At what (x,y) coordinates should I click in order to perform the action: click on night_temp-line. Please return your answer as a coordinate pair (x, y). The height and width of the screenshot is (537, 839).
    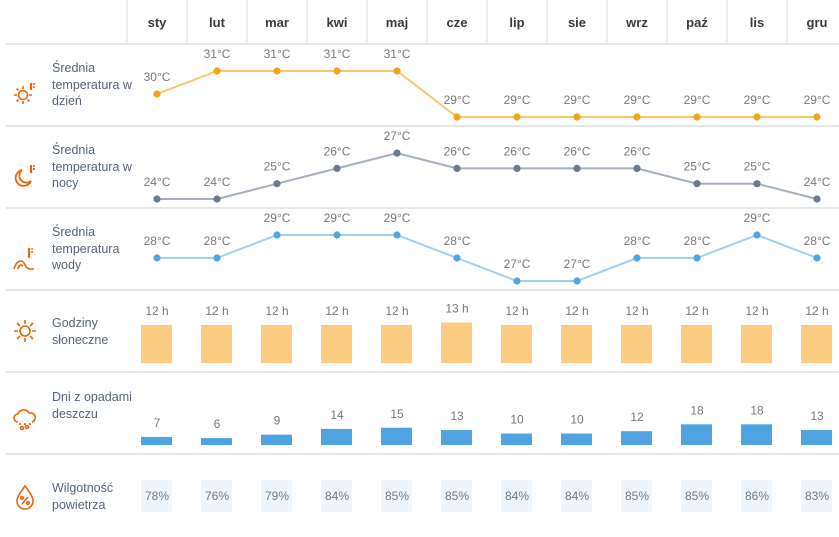
    Looking at the image, I should click on (487, 176).